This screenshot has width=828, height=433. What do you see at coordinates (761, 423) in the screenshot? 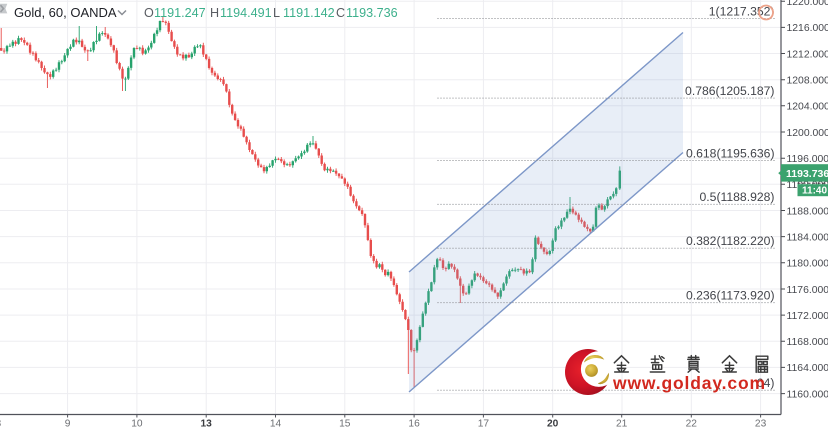
I see `svg-text: 23` at bounding box center [761, 423].